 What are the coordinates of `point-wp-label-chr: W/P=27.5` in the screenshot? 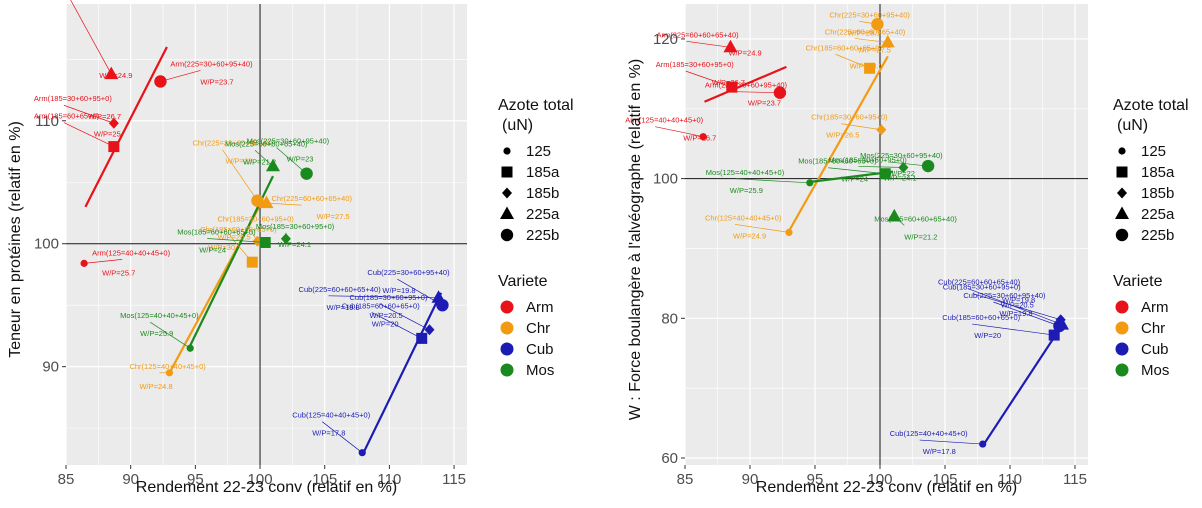 It's located at (874, 49).